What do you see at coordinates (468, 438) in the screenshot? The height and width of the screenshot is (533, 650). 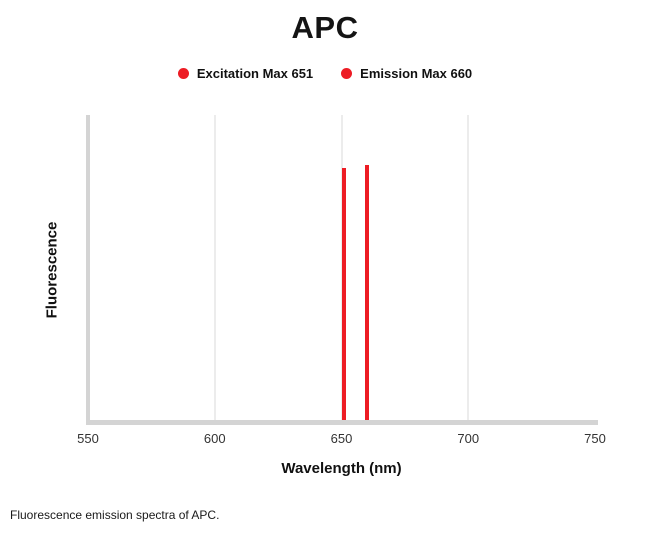 I see `x-tick-label-700: 700` at bounding box center [468, 438].